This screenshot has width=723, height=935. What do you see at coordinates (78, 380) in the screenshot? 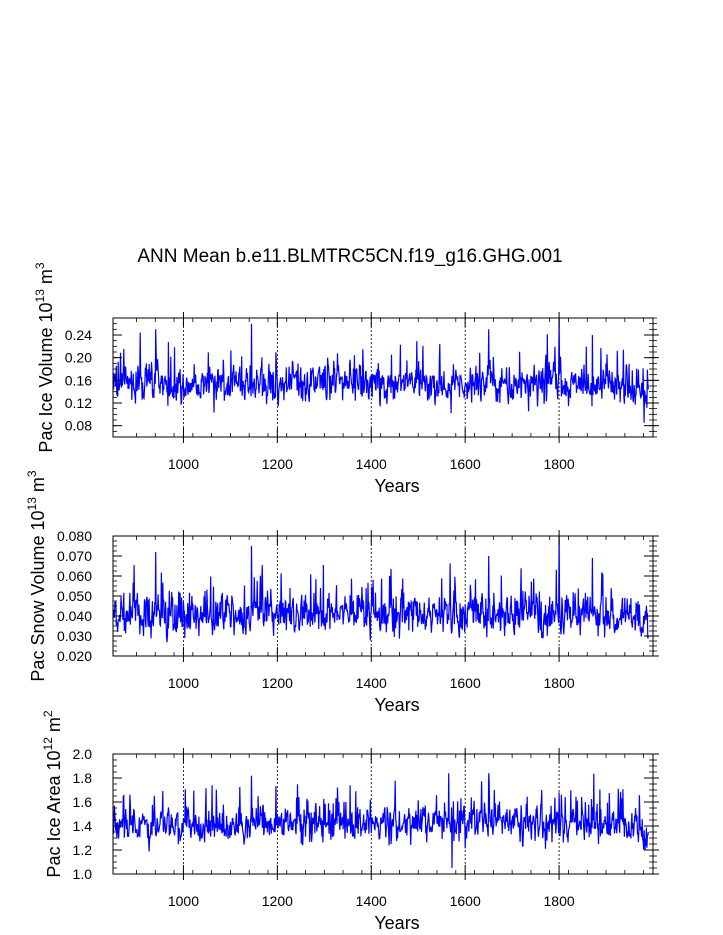
I see `y-tick-label: 0.16` at bounding box center [78, 380].